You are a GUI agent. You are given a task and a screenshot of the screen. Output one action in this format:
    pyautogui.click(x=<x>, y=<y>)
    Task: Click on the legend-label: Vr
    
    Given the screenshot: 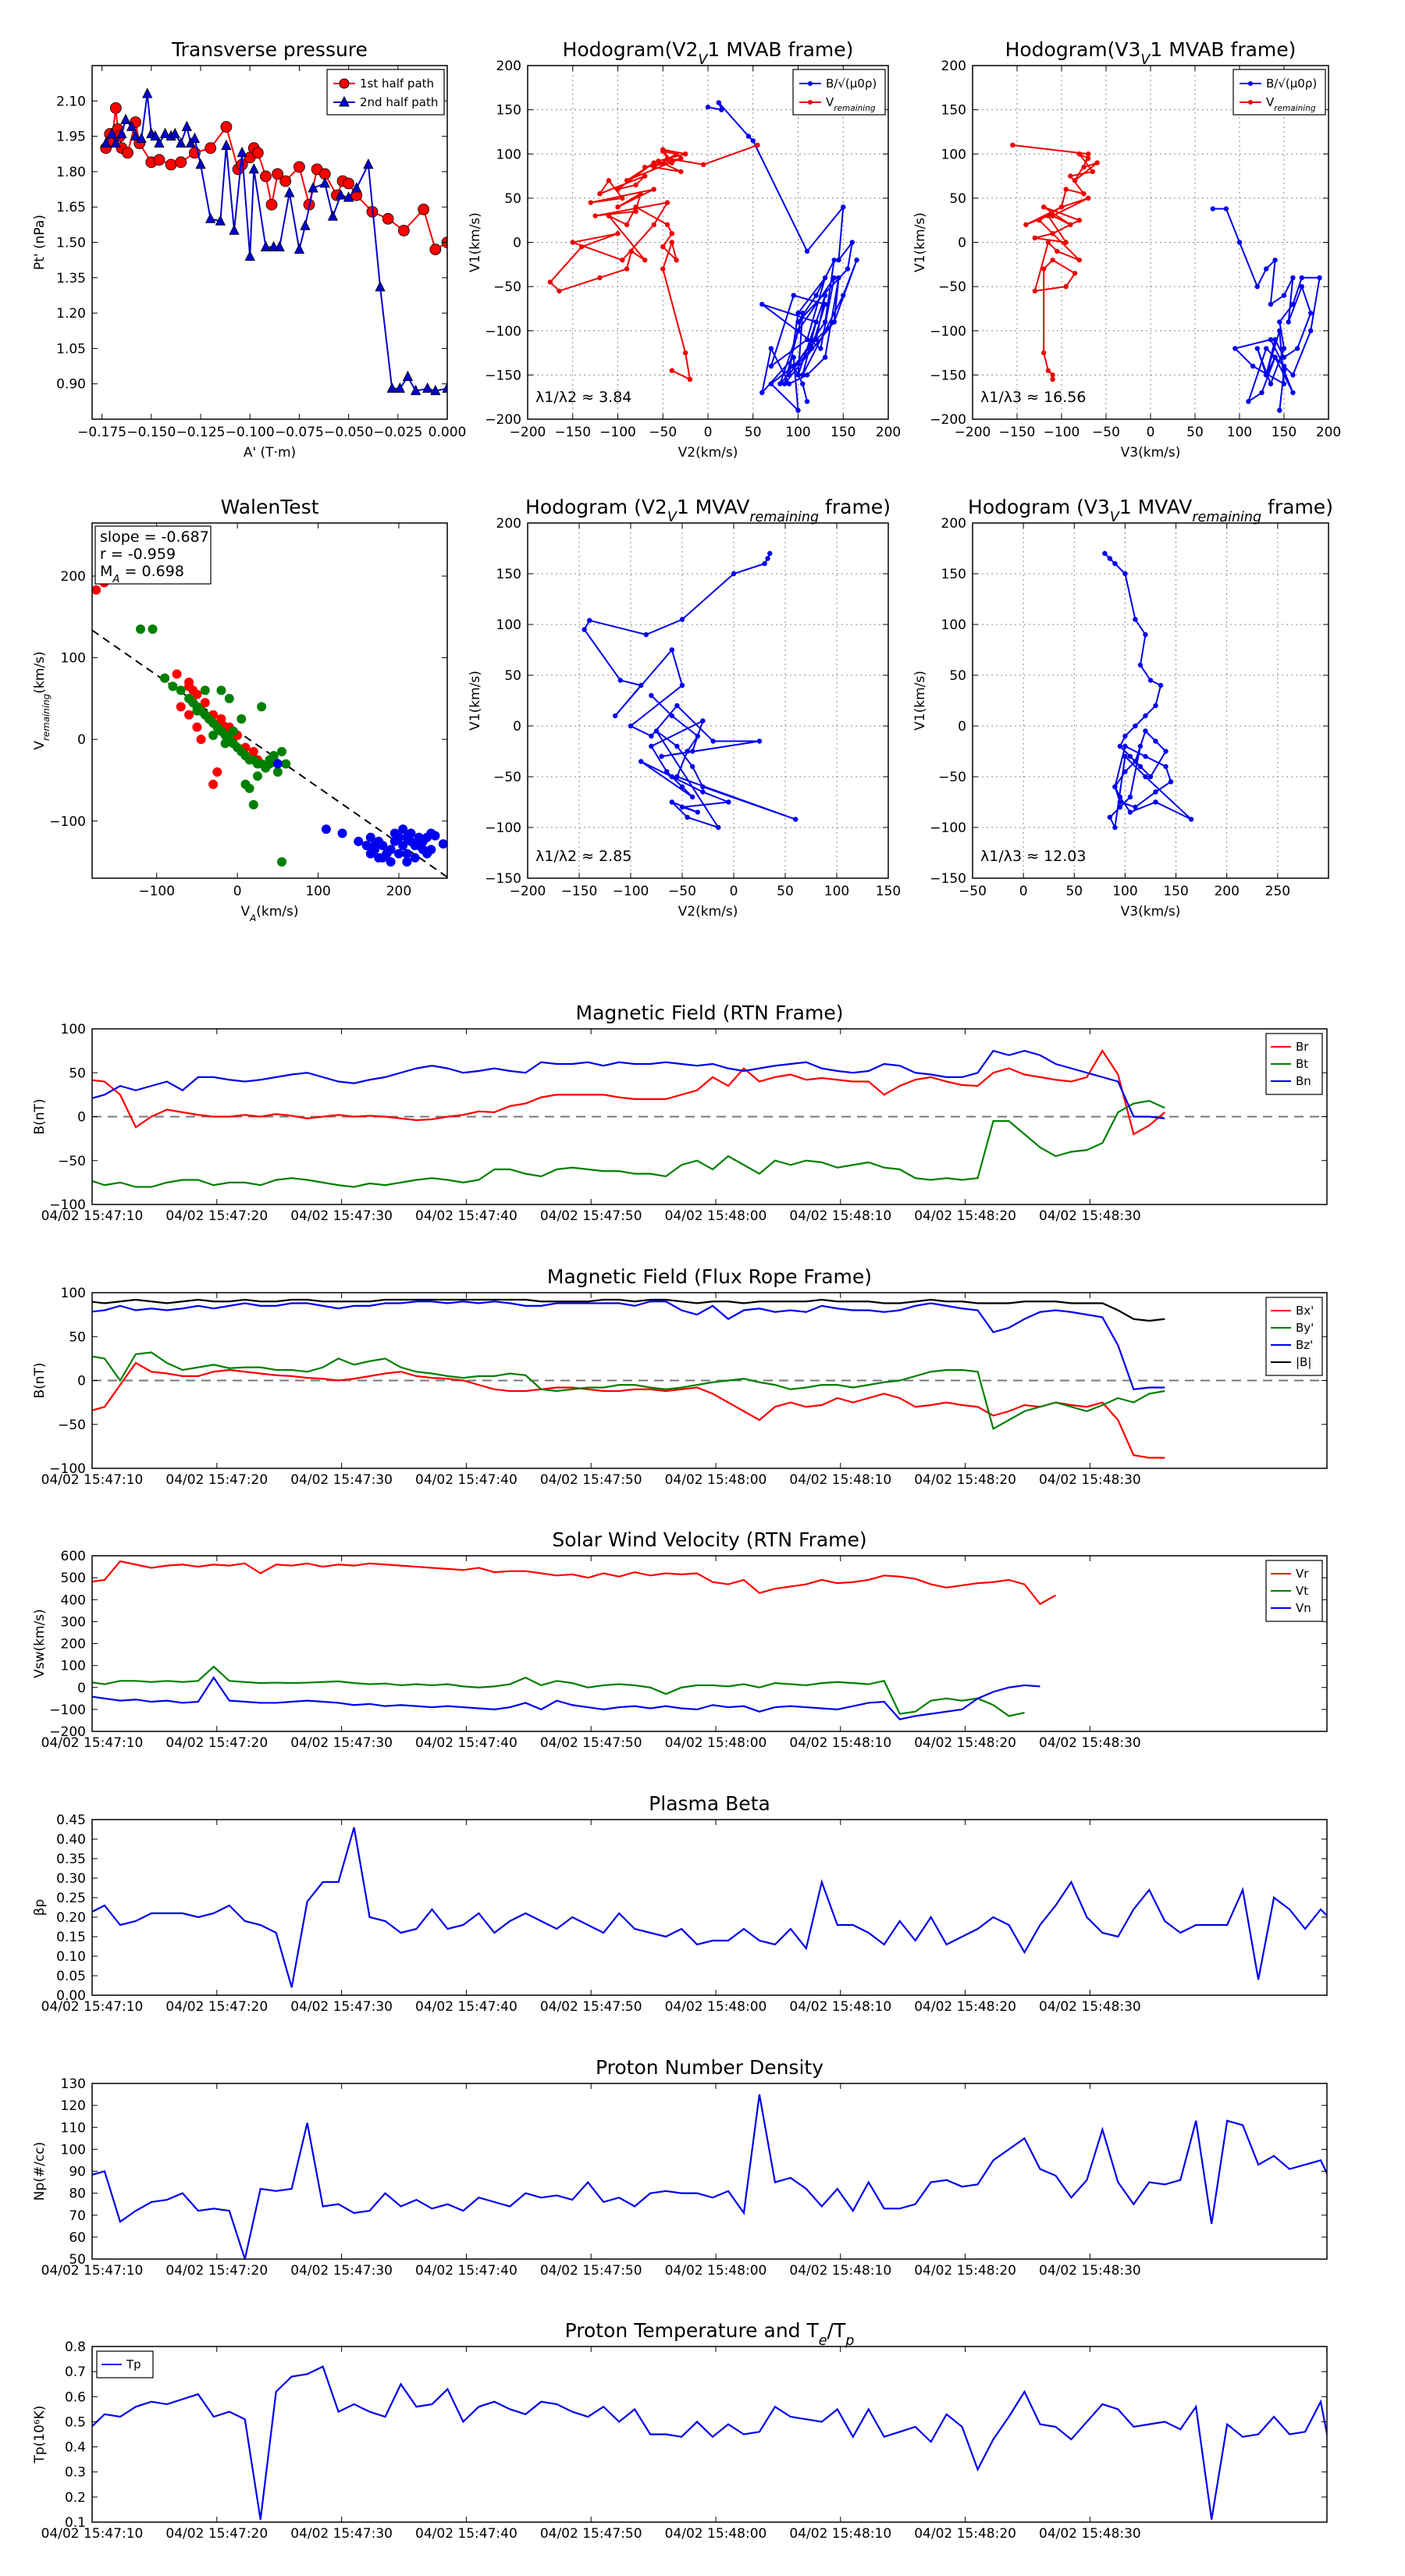 What is the action you would take?
    pyautogui.click(x=1302, y=1574)
    